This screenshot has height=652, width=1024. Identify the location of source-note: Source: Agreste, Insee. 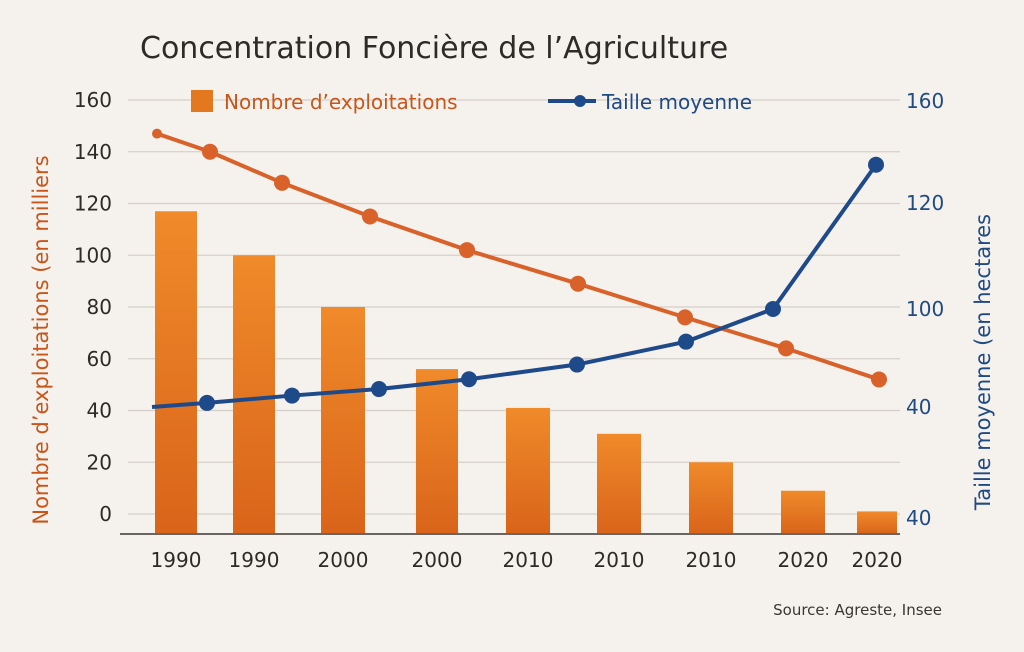
(857, 610).